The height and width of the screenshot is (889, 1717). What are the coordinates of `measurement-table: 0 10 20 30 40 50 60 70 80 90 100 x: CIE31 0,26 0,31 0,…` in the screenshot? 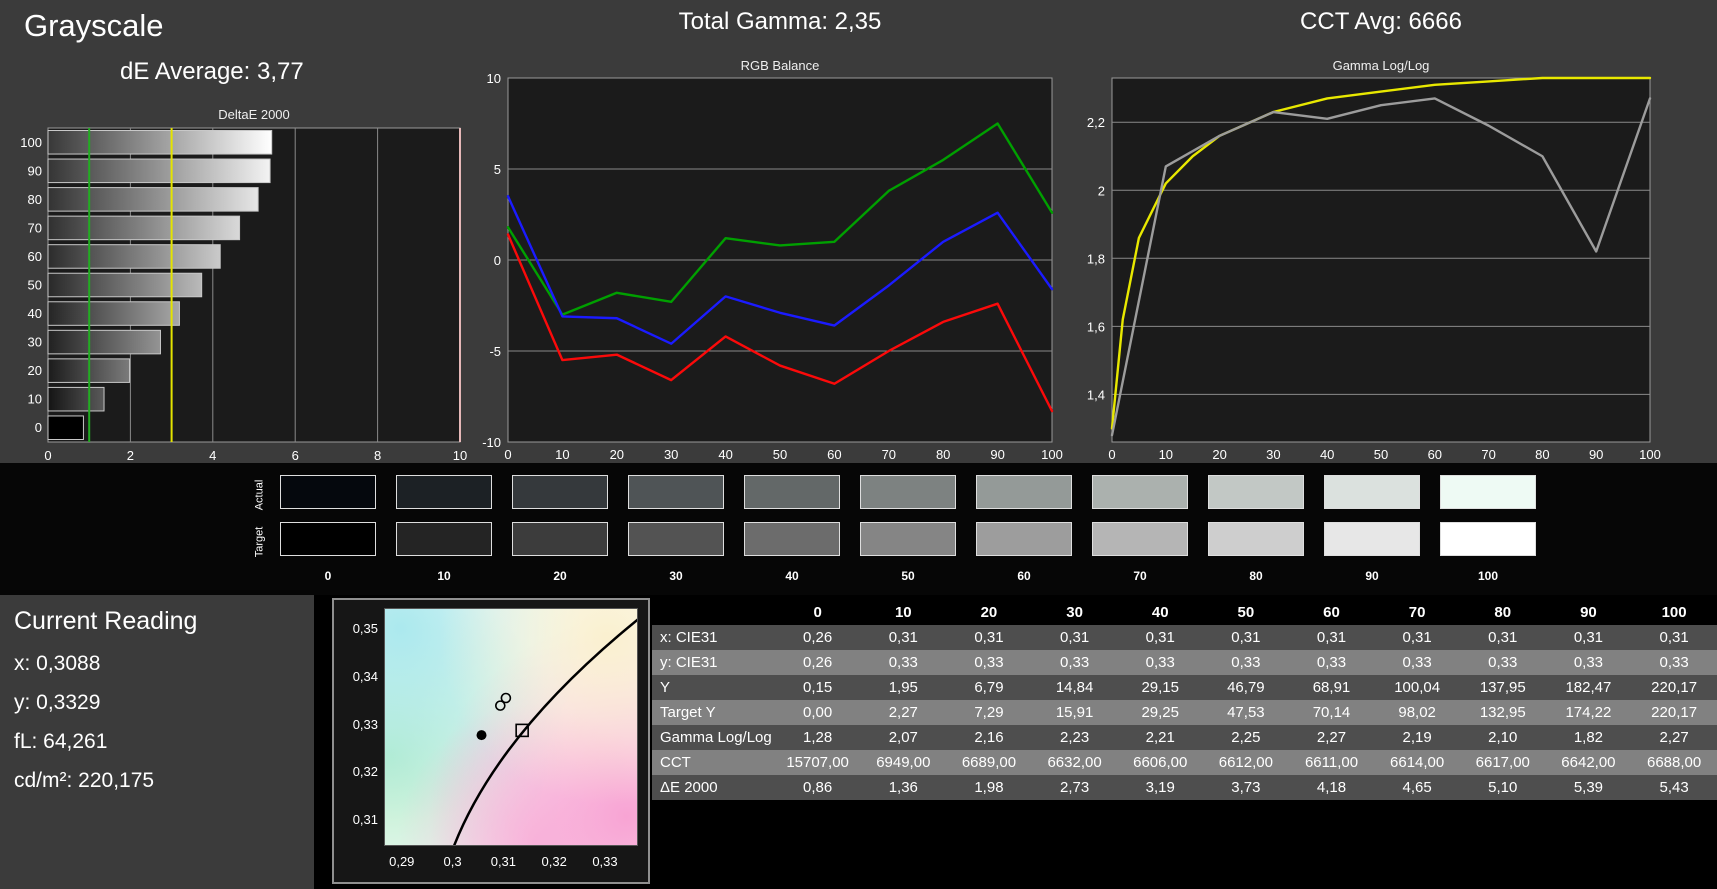 It's located at (1184, 700).